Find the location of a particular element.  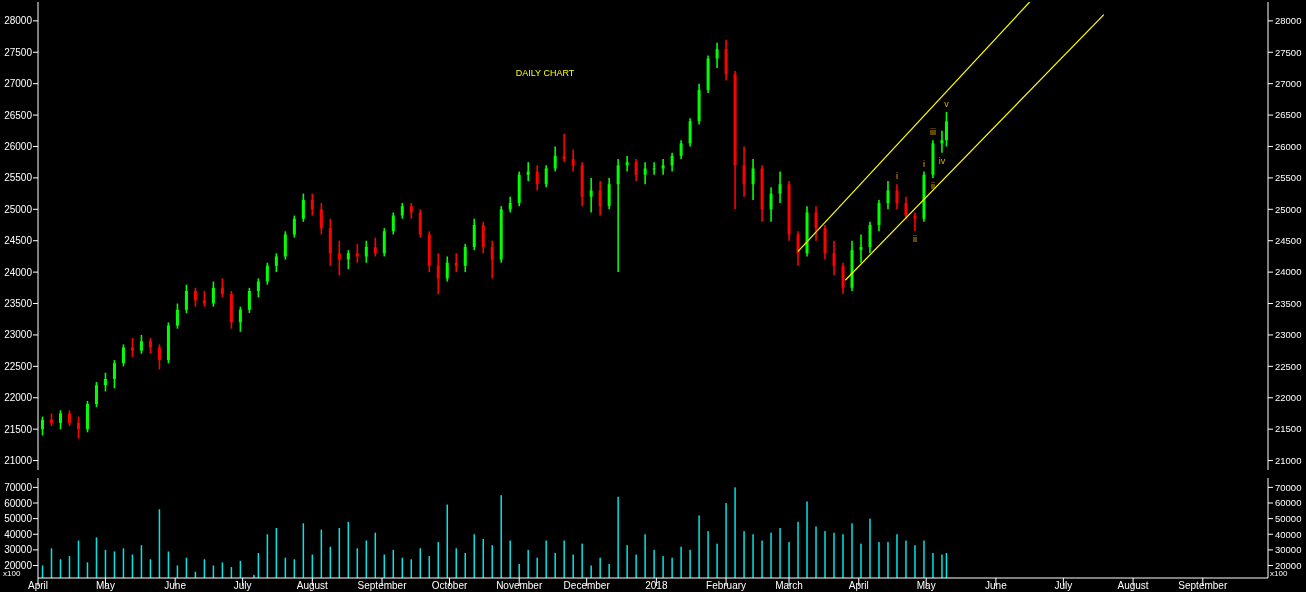

y2-tick-label: 24000 is located at coordinates (1288, 272).